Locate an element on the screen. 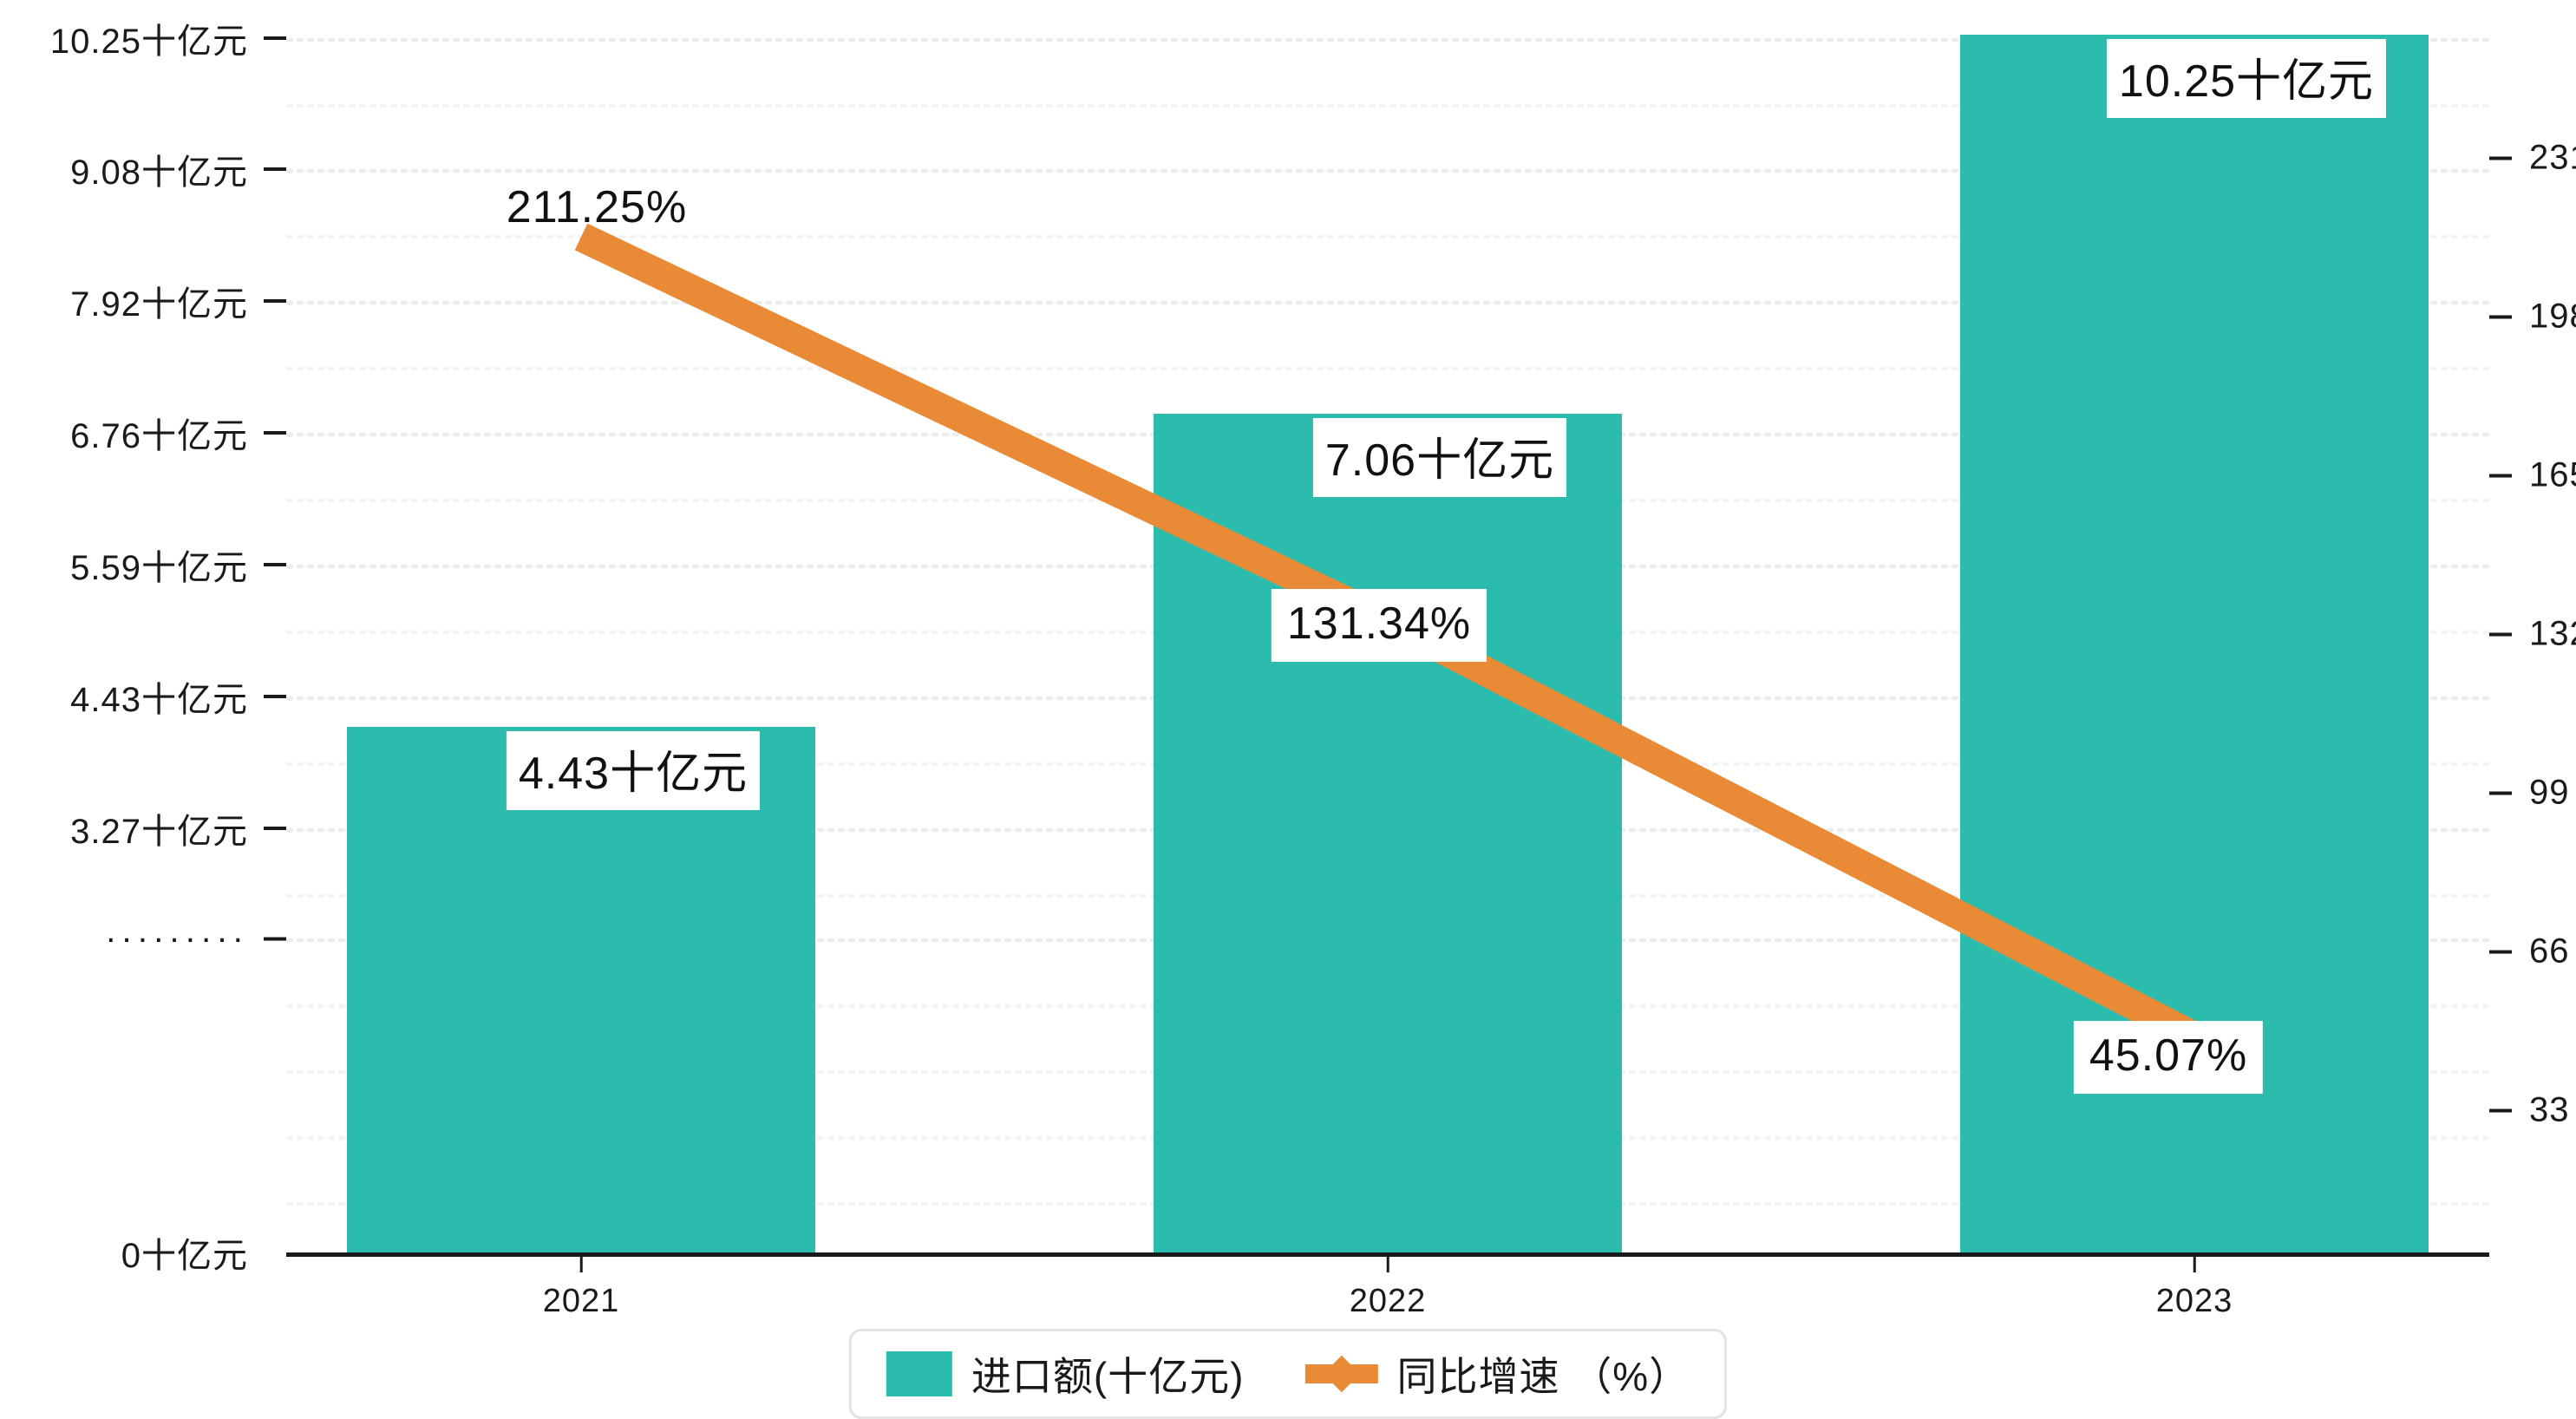 The height and width of the screenshot is (1419, 2576). line-value-label-2022: 131.34% is located at coordinates (1379, 625).